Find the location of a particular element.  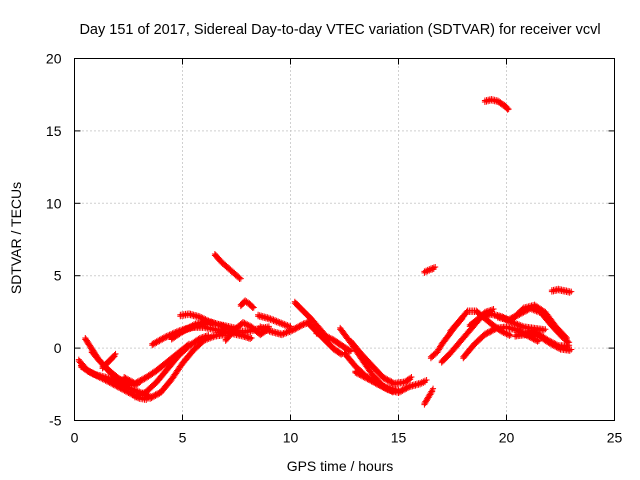

x-tick-label: 20 is located at coordinates (507, 438).